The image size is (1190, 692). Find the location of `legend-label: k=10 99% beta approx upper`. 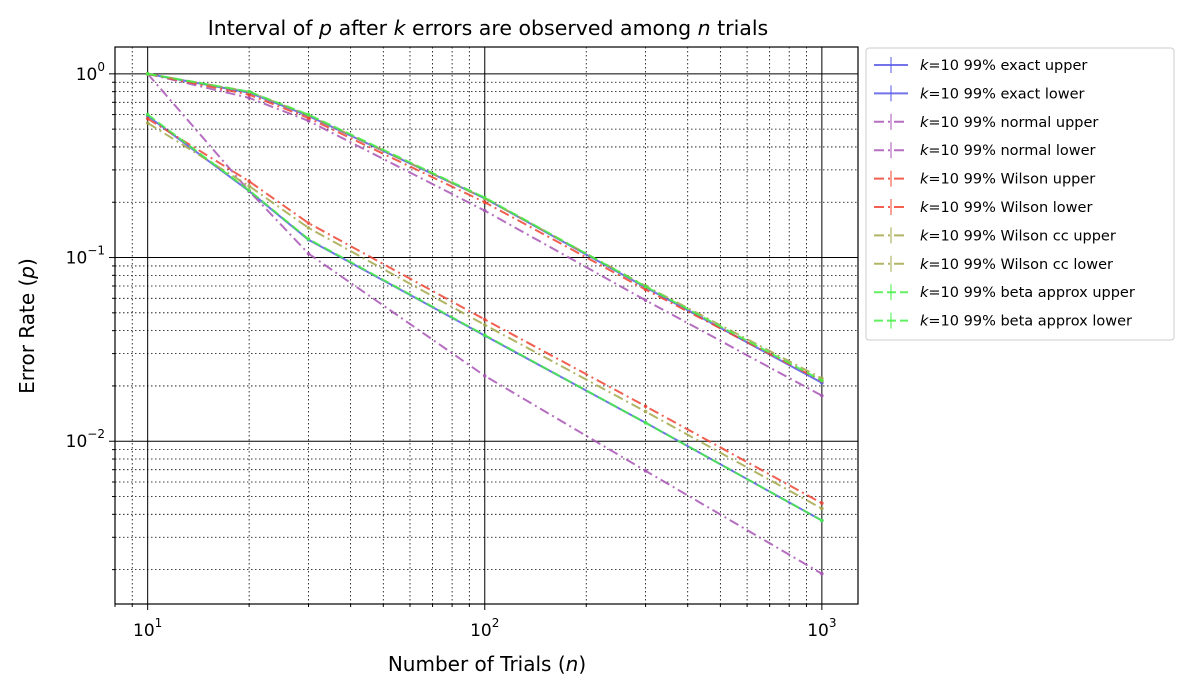

legend-label: k=10 99% beta approx upper is located at coordinates (1027, 293).